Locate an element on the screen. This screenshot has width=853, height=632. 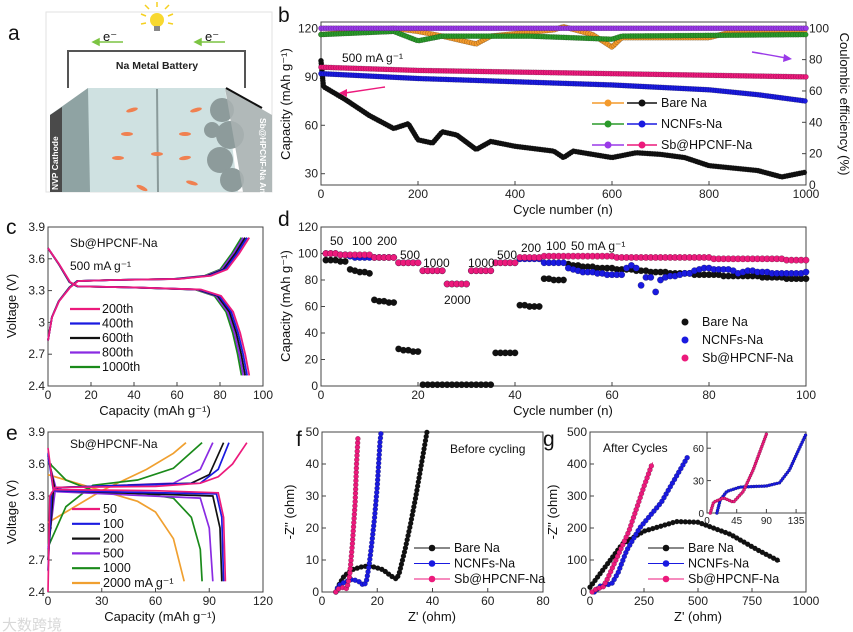
electron-label-right: e⁻ is located at coordinates (212, 36).